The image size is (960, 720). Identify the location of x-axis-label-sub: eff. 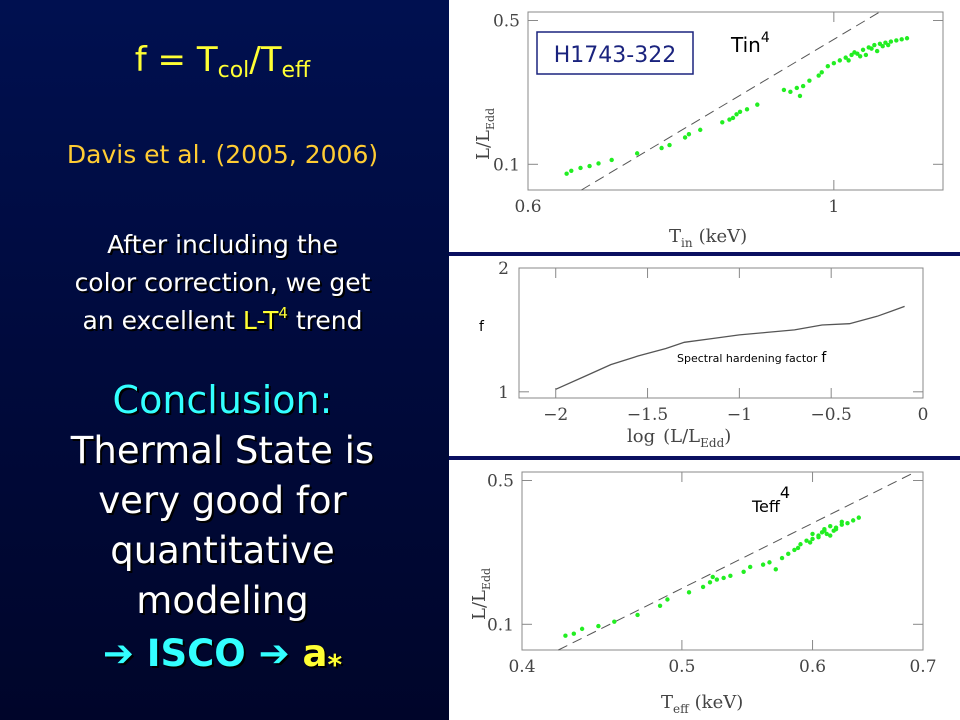
(681, 709).